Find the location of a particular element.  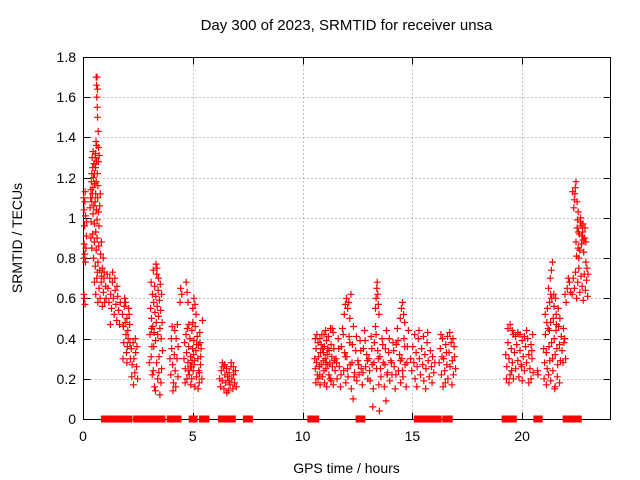

x-axis-label: GPS time / hours is located at coordinates (346, 468).